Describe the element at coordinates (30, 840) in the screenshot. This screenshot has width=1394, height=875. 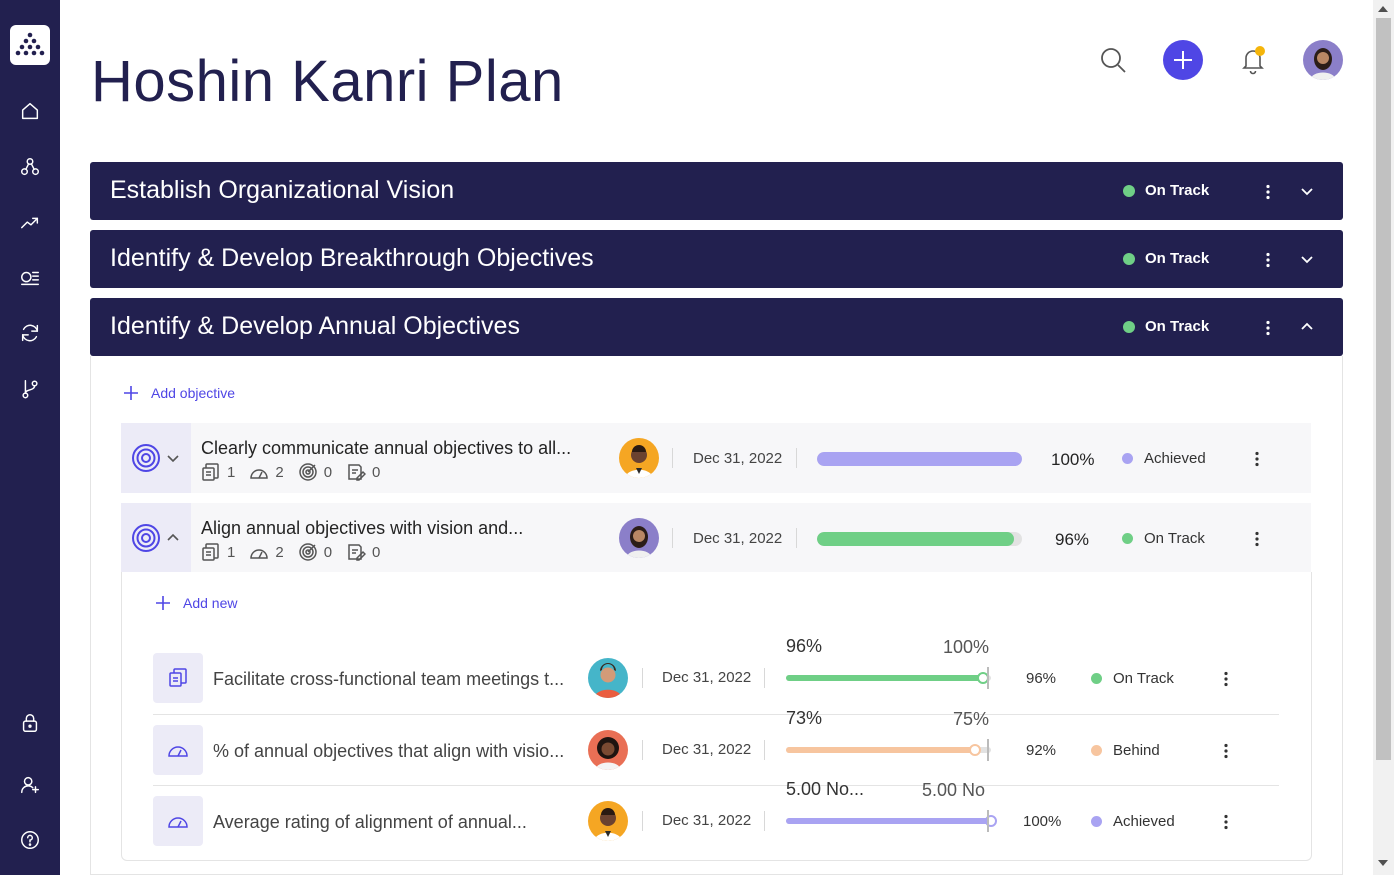
I see `help-icon` at that location.